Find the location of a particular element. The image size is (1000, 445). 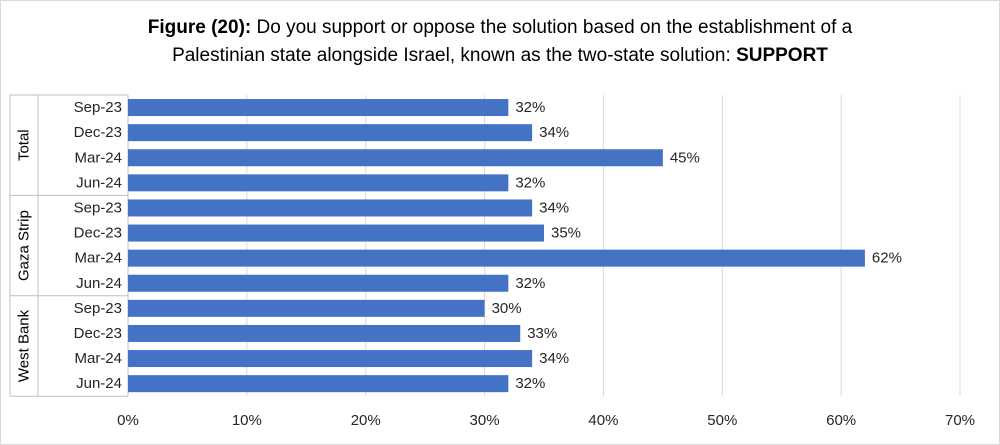

data-label: 33% is located at coordinates (542, 333).